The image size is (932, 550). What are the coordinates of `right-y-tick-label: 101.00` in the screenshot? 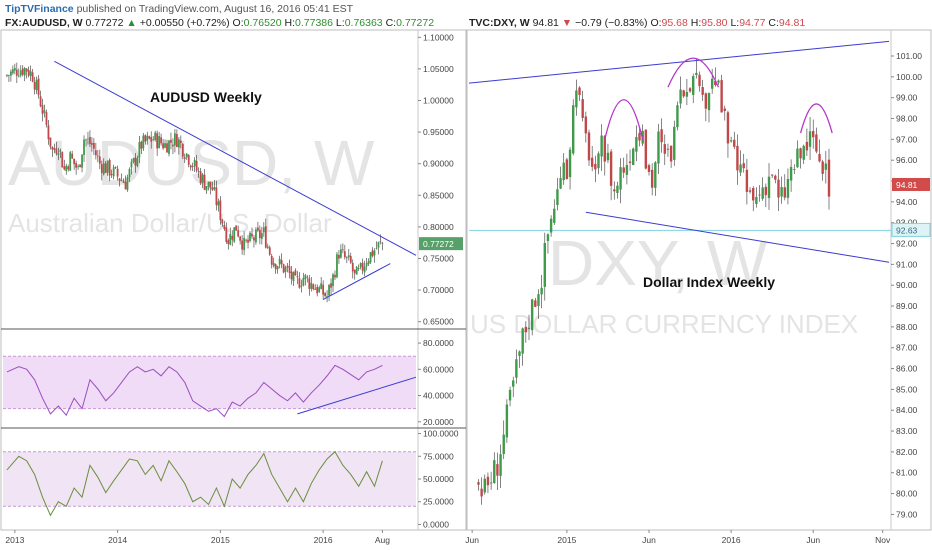 It's located at (909, 56).